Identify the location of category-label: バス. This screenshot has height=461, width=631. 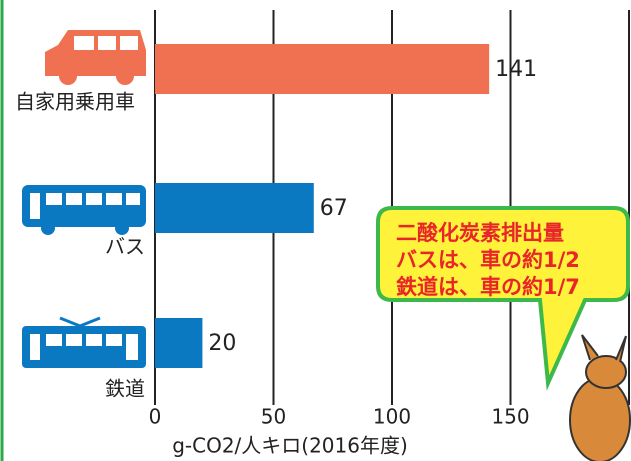
(125, 247).